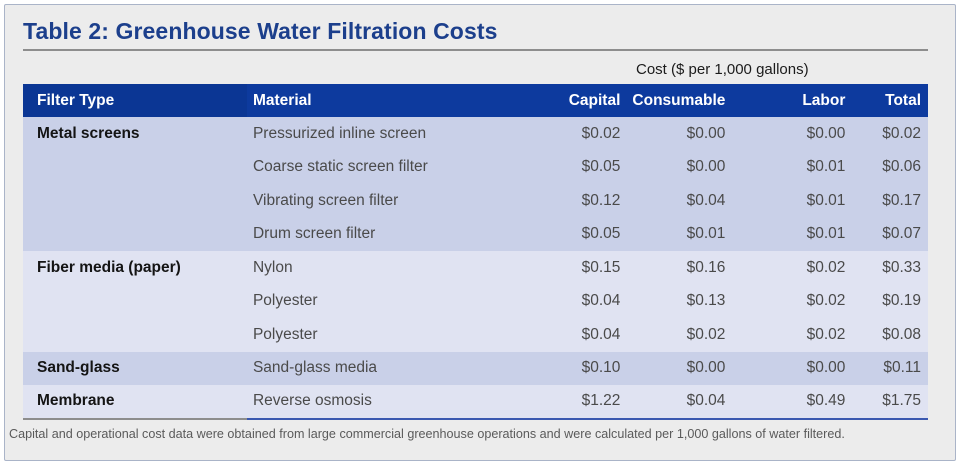 Image resolution: width=960 pixels, height=466 pixels. I want to click on title-divider, so click(475, 50).